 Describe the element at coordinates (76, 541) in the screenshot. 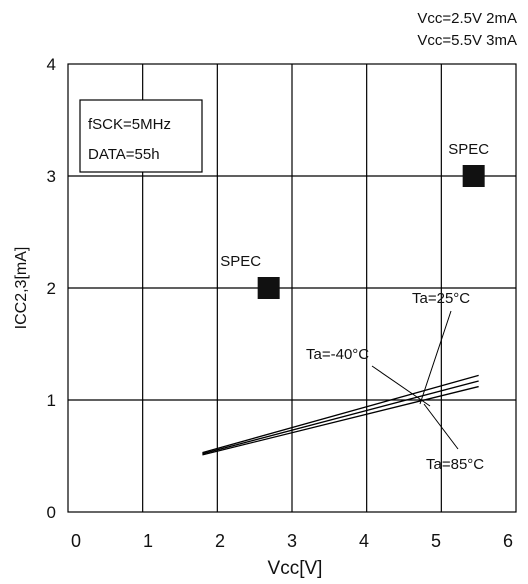

I see `x-tick-label: 0` at that location.